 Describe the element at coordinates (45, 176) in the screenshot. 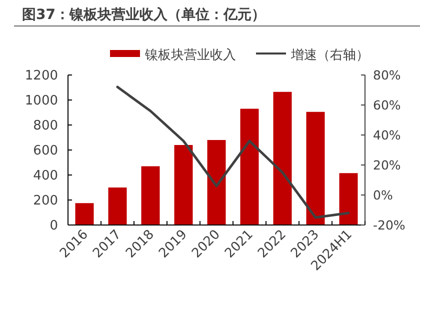

I see `y-tick-label: 400` at that location.